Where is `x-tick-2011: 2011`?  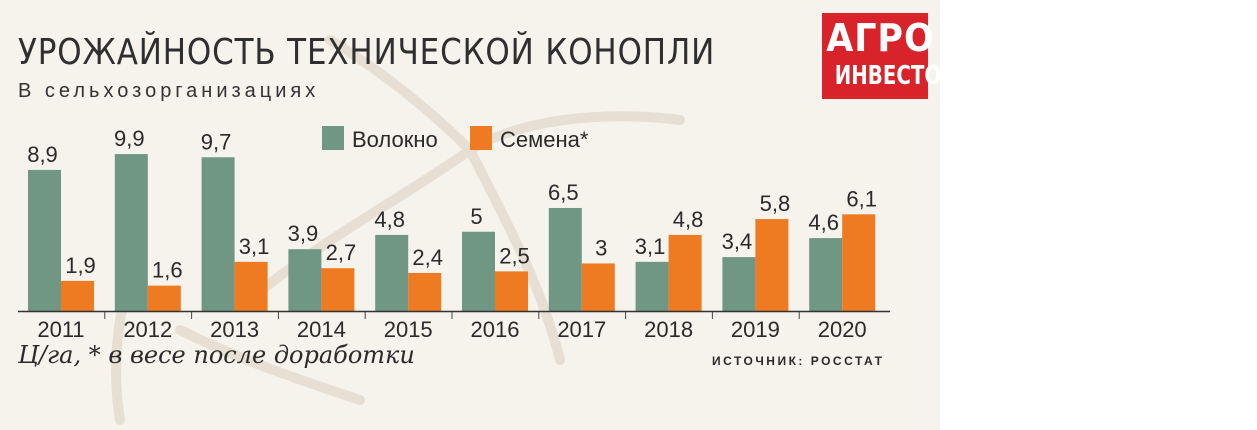 x-tick-2011: 2011 is located at coordinates (60, 329).